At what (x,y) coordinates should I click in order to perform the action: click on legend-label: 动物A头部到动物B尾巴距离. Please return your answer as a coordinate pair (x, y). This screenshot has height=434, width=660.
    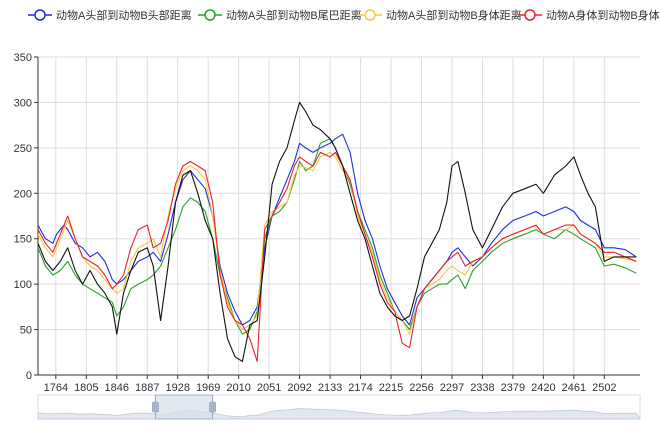
    Looking at the image, I should click on (294, 15).